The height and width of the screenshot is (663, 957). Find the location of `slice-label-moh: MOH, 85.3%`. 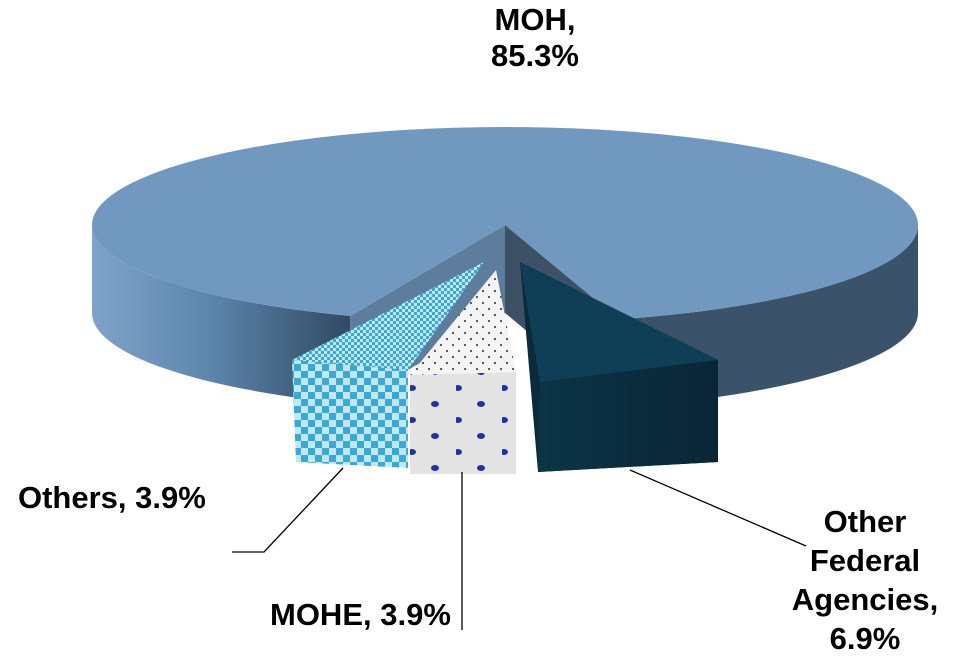

slice-label-moh: MOH, 85.3% is located at coordinates (535, 37).